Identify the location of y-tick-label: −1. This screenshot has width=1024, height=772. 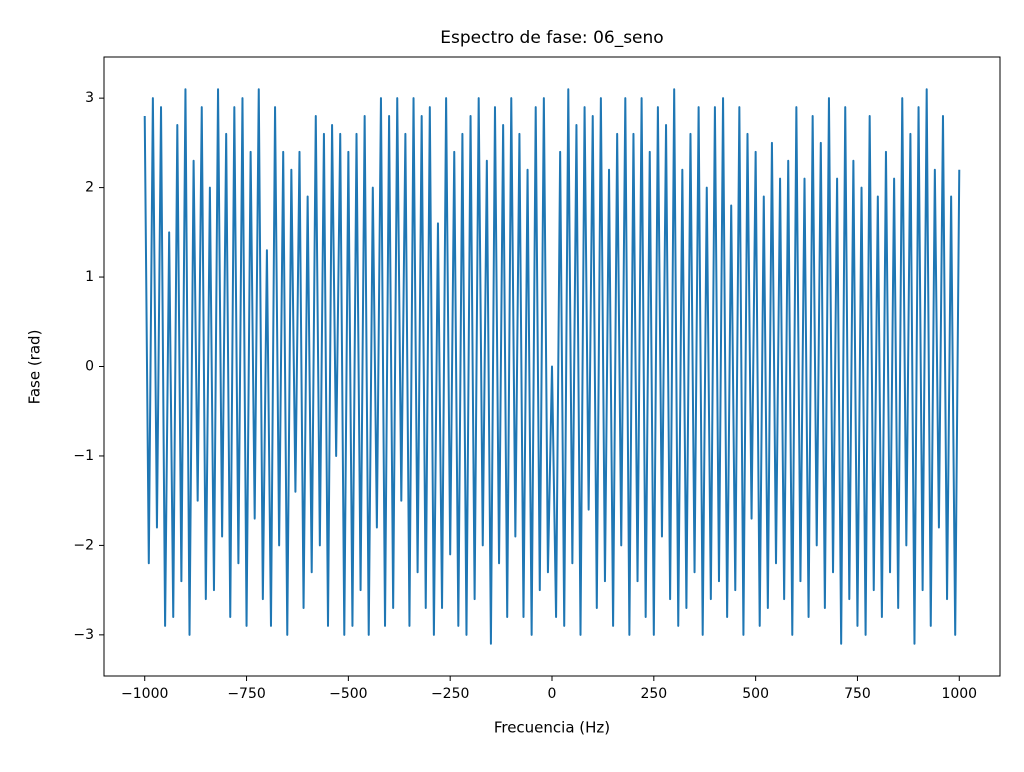
(83, 456).